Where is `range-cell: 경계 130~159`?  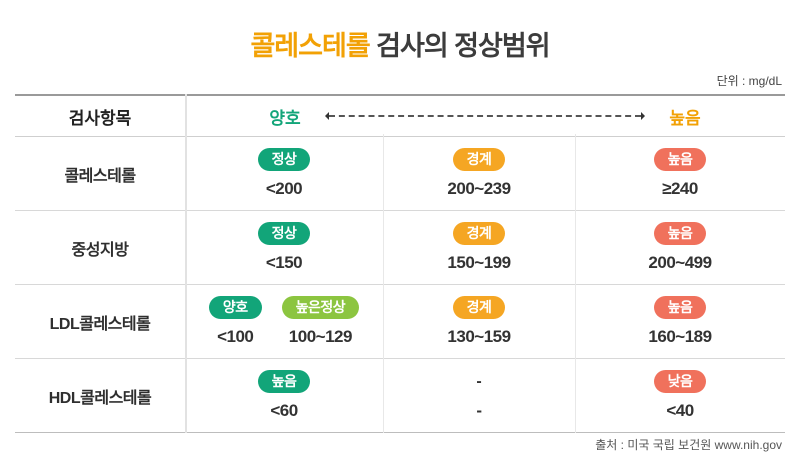
range-cell: 경계 130~159 is located at coordinates (479, 321).